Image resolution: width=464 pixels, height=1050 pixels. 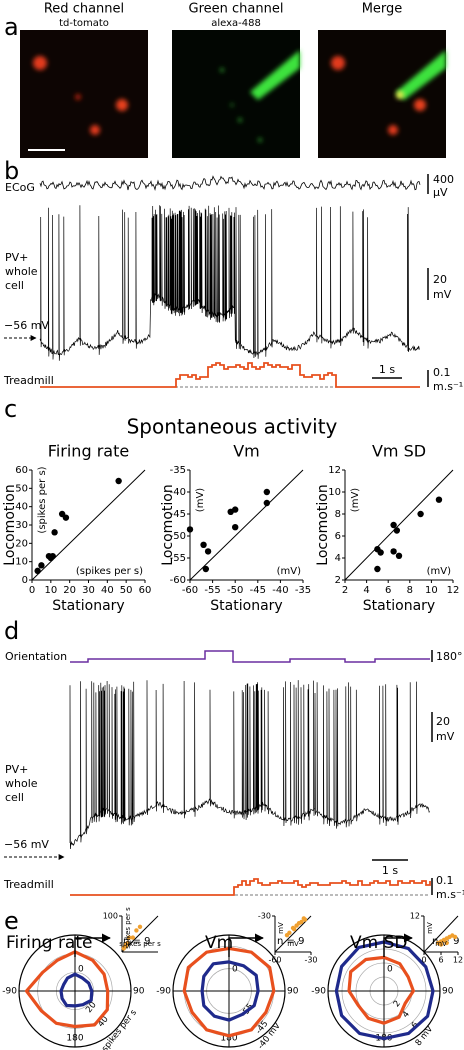 What do you see at coordinates (28, 884) in the screenshot?
I see `trace-label: Treadmill` at bounding box center [28, 884].